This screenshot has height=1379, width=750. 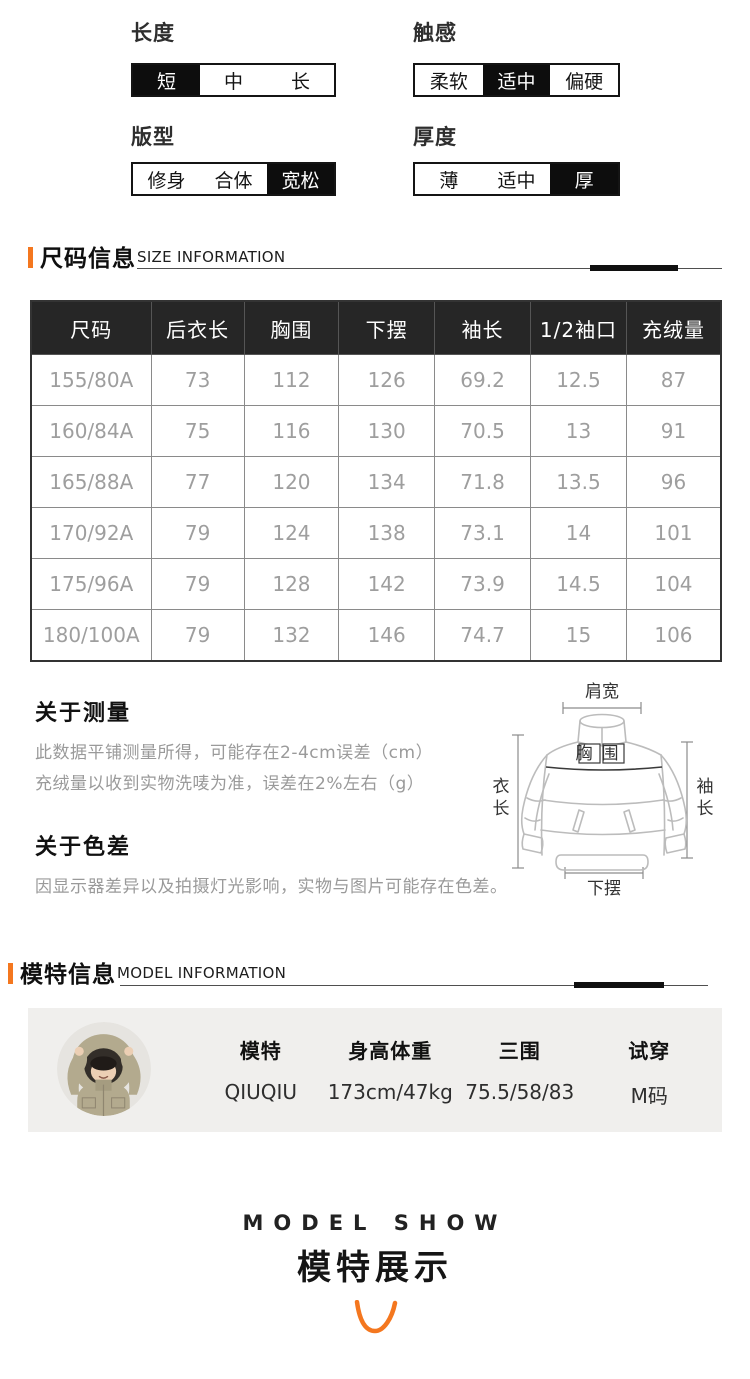 What do you see at coordinates (483, 327) in the screenshot?
I see `header-sleeve: 袖长` at bounding box center [483, 327].